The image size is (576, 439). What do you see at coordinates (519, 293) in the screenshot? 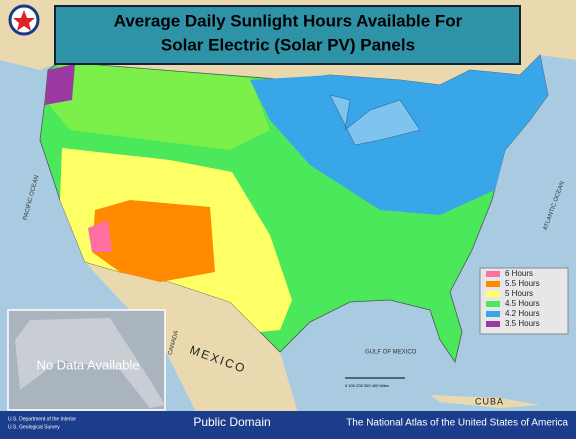
I see `legend-label: 5 Hours` at bounding box center [519, 293].